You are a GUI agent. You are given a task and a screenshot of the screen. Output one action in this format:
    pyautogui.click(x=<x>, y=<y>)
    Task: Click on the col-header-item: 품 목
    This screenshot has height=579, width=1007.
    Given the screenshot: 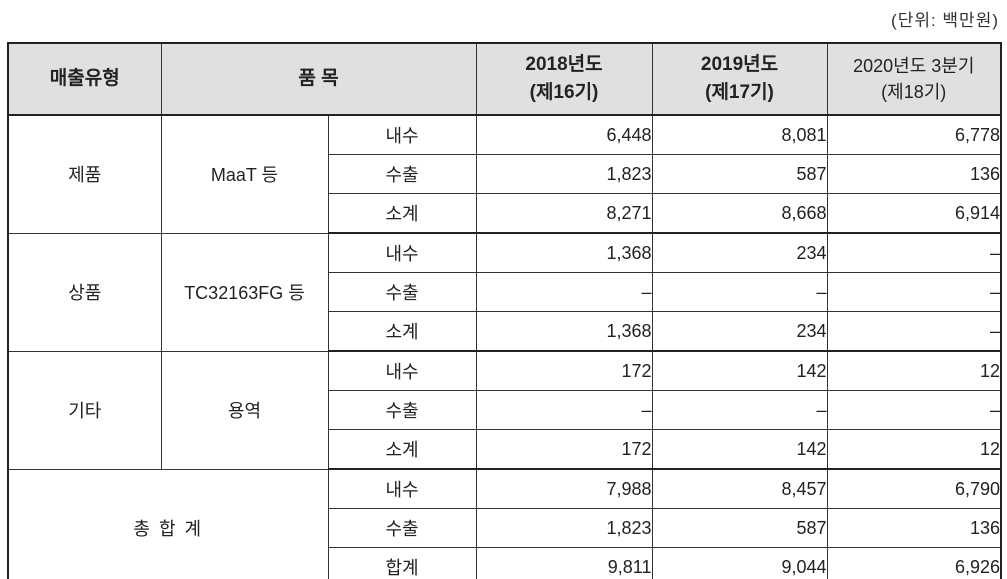 What is the action you would take?
    pyautogui.click(x=318, y=79)
    